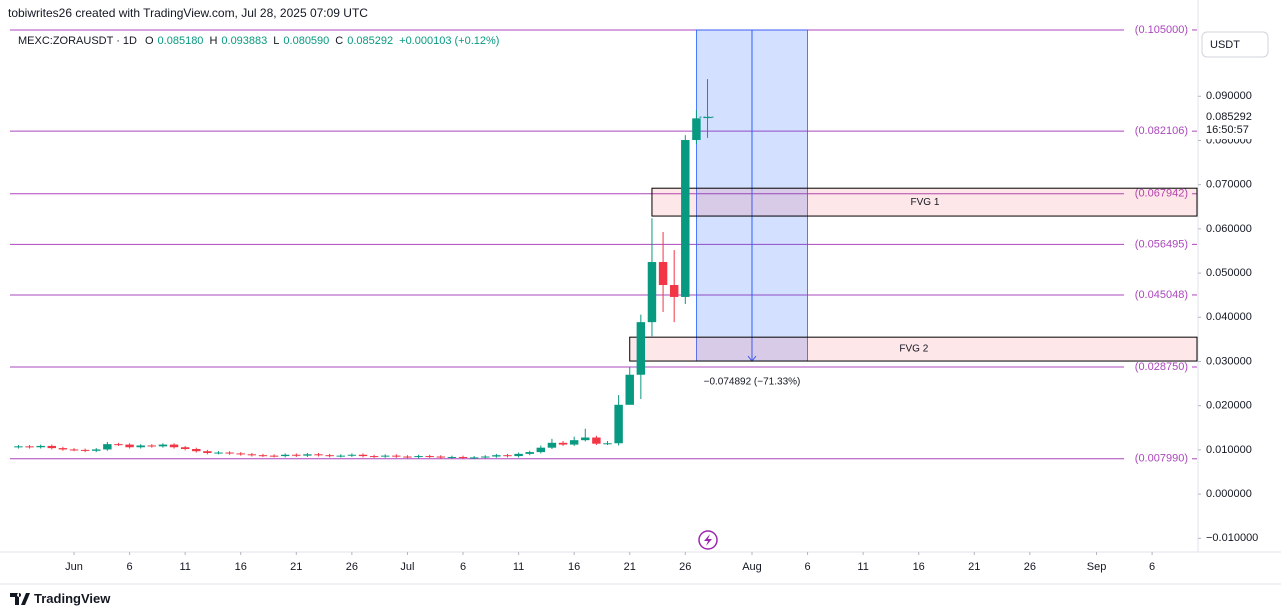  What do you see at coordinates (1232, 538) in the screenshot?
I see `y-tick-label: −0.010000` at bounding box center [1232, 538].